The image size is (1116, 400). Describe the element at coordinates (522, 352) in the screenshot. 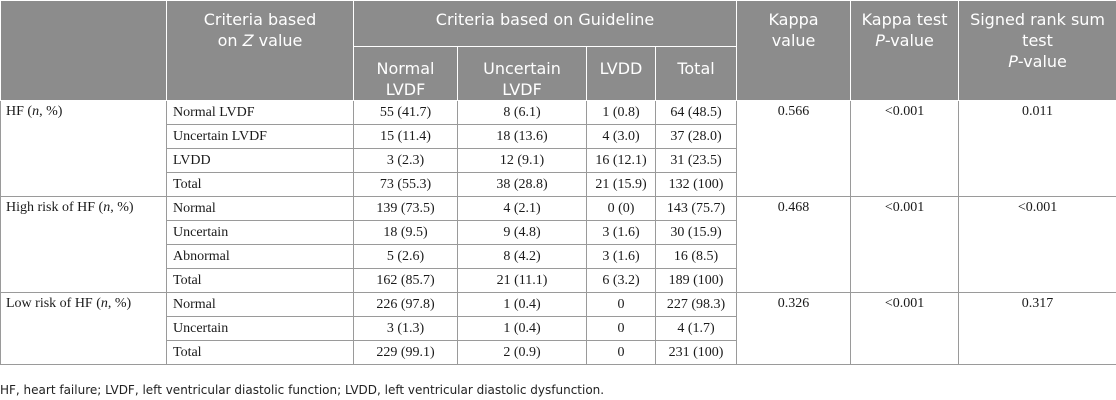

I see `data-cell: 2 (0.9)` at that location.